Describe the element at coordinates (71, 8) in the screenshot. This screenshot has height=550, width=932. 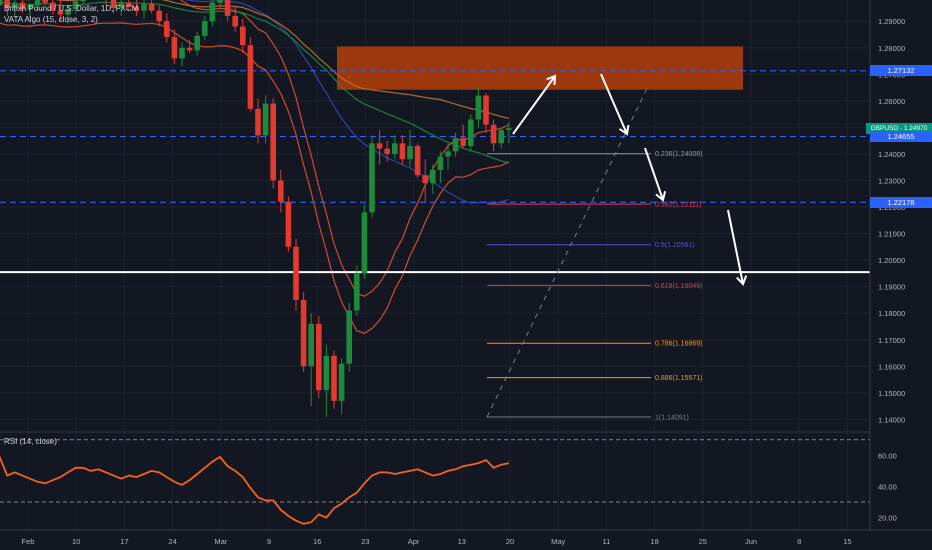
I see `symbol-legend: British Pound / U.S. Dollar, 1D, FXCM` at that location.